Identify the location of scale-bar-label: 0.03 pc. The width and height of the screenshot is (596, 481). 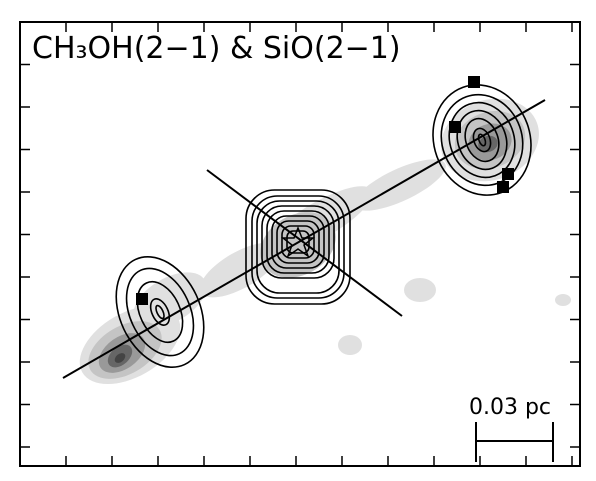
(510, 407).